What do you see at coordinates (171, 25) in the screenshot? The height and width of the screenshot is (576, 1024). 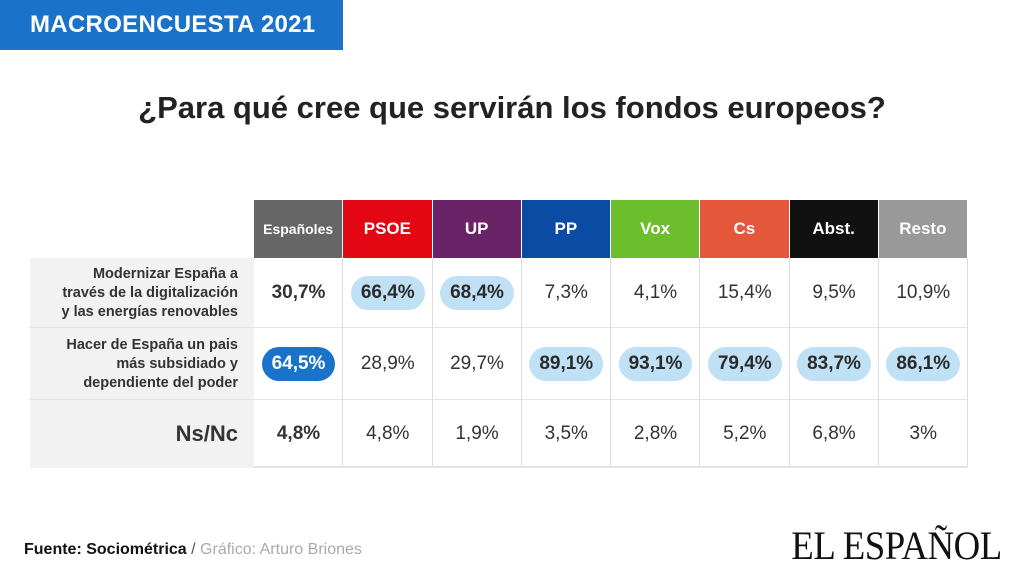 I see `survey-tag: MACROENCUESTA 2021` at bounding box center [171, 25].